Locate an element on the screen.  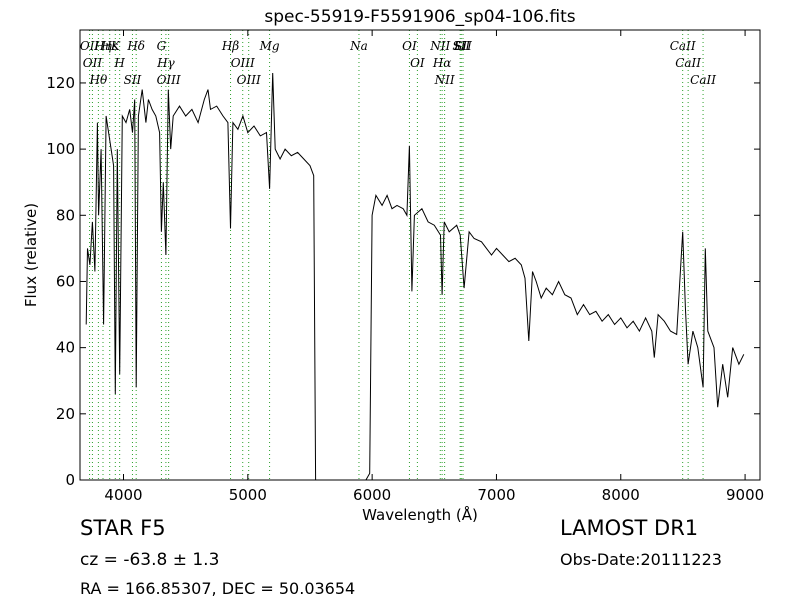
y-tick-label: 60 is located at coordinates (65, 281).